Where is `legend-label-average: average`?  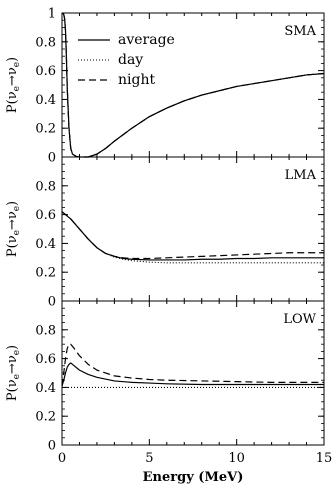 legend-label-average: average is located at coordinates (146, 40).